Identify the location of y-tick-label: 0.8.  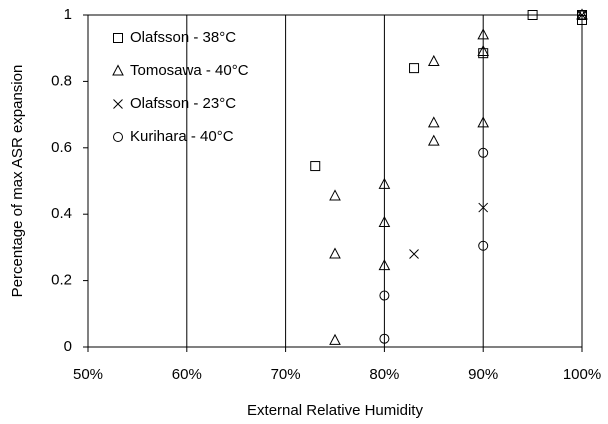
(61, 80).